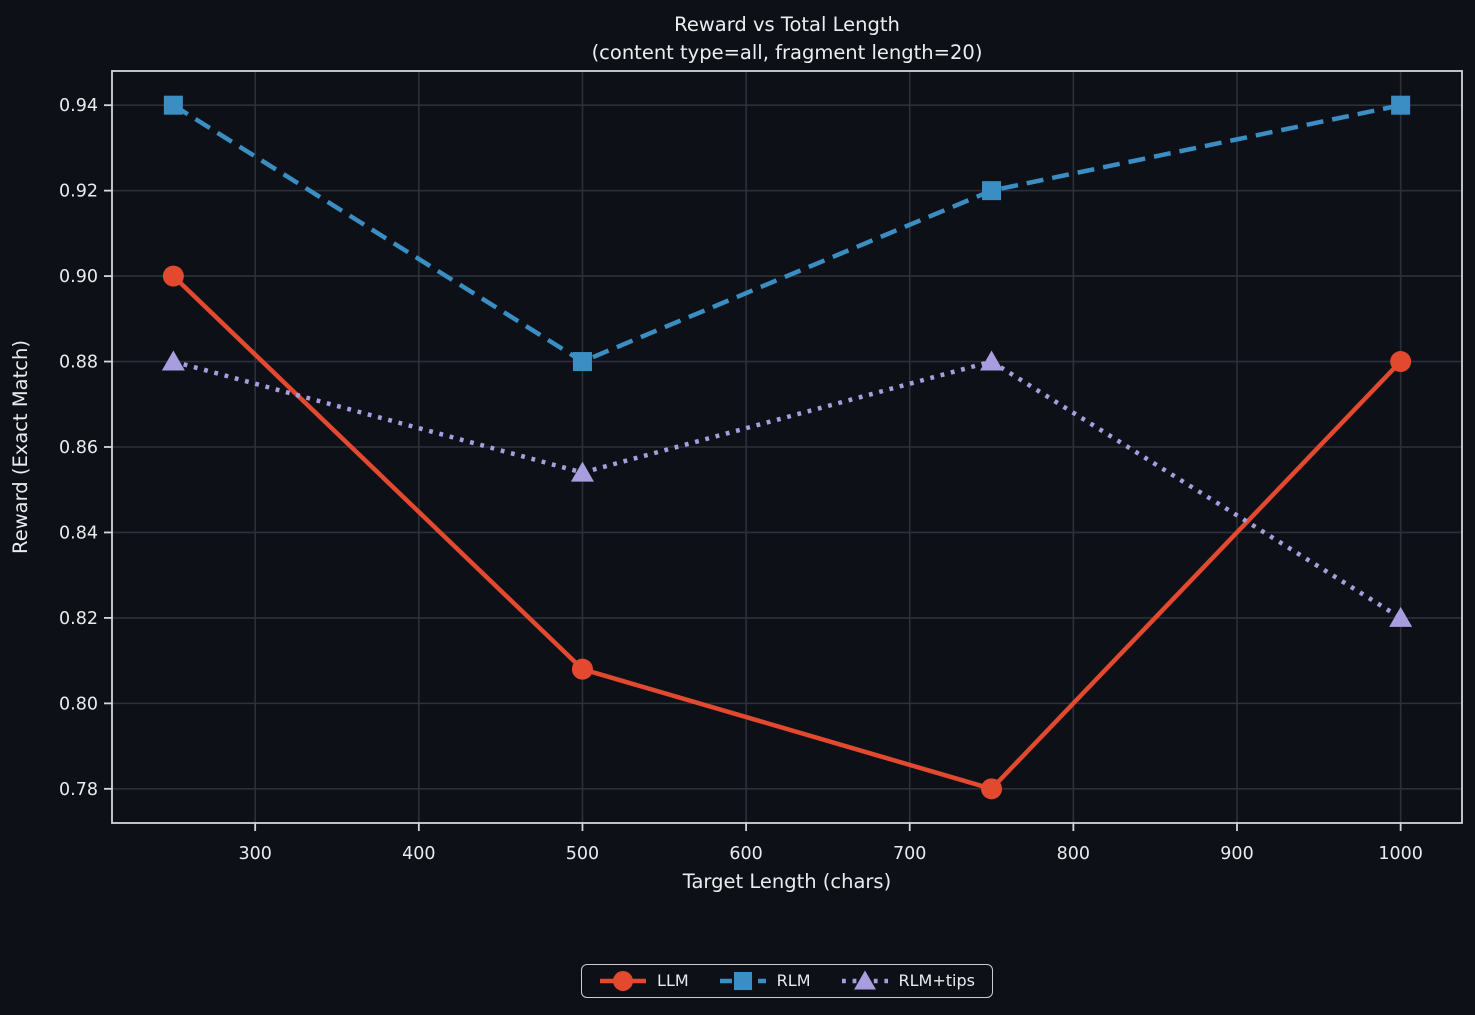 The height and width of the screenshot is (1015, 1475). What do you see at coordinates (78, 619) in the screenshot?
I see `y-tick-label: 0.82` at bounding box center [78, 619].